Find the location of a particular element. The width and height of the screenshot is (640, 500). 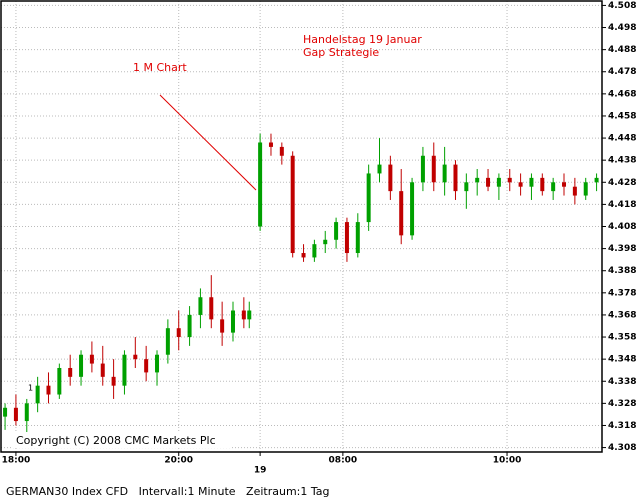

y-tick-label: 4.428 is located at coordinates (622, 183).